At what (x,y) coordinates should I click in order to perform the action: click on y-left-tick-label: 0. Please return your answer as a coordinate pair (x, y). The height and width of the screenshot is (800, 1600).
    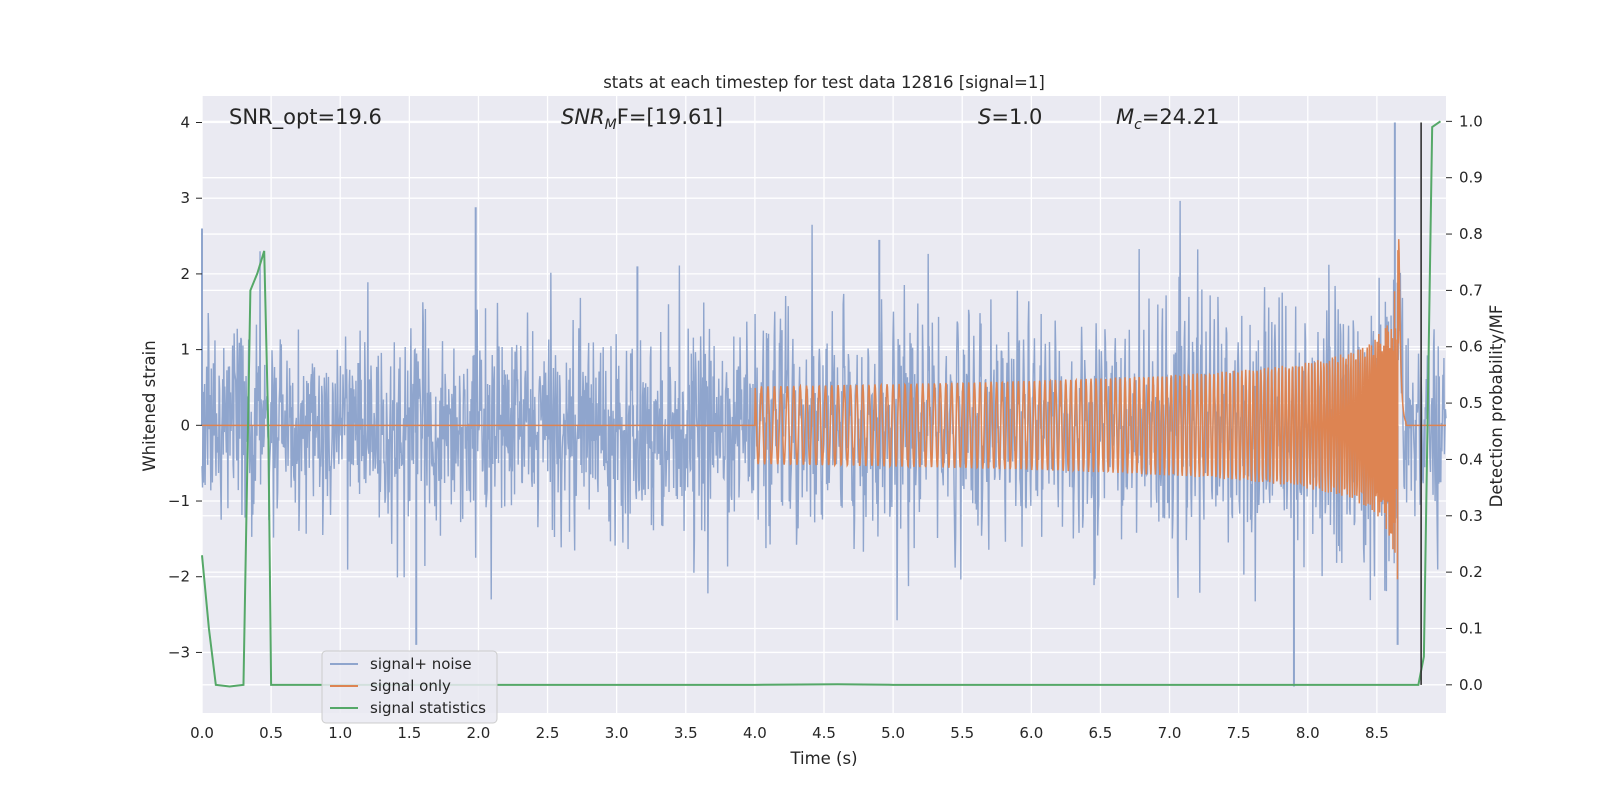
    Looking at the image, I should click on (185, 425).